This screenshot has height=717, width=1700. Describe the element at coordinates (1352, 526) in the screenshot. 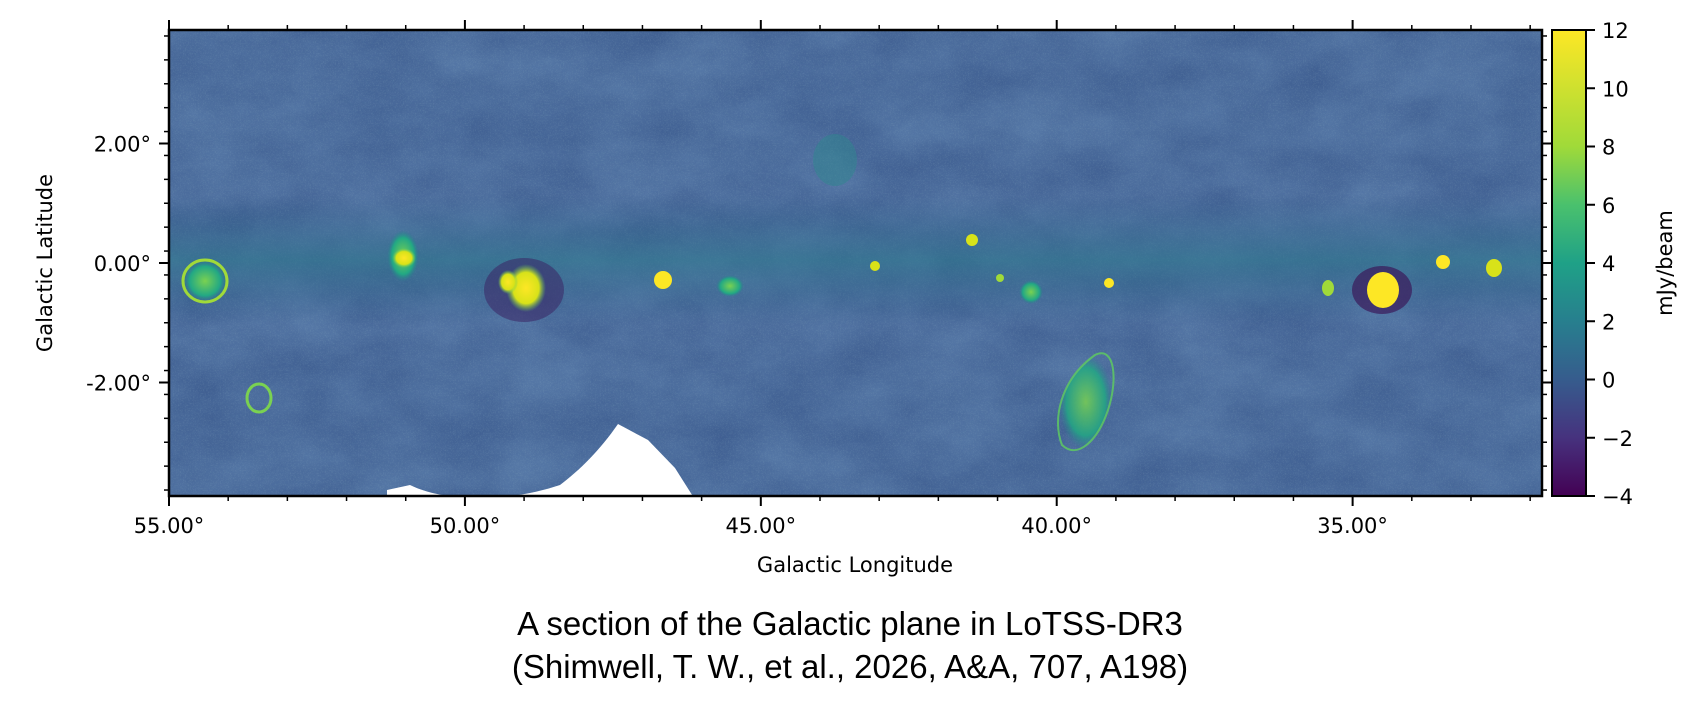

I see `x-tick-label: 35.00°` at that location.